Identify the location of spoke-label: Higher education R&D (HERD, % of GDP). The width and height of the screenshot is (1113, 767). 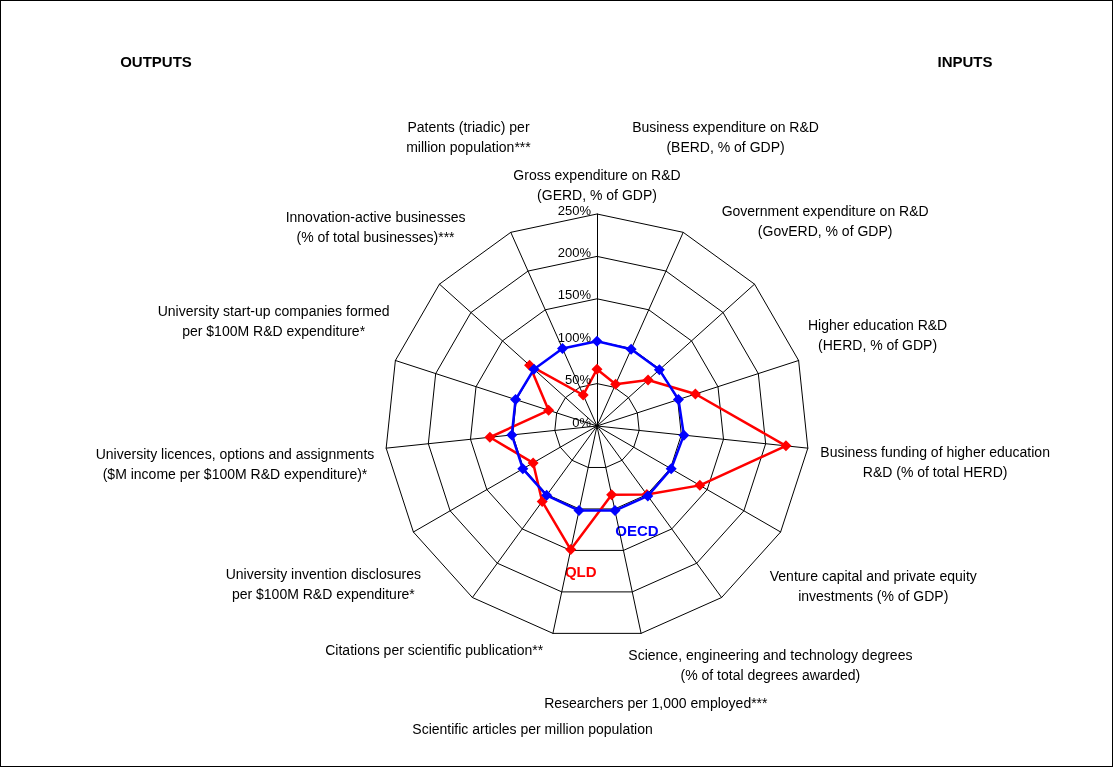
(877, 334).